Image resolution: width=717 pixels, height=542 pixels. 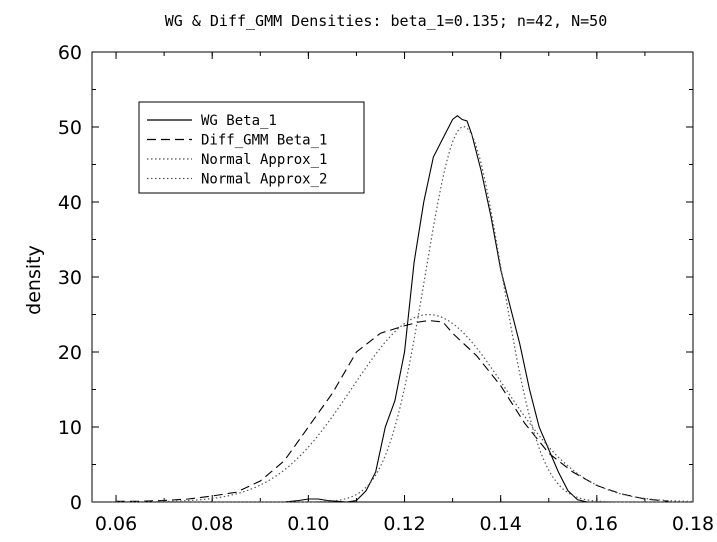 I want to click on x-tick-label: 0.06, so click(x=116, y=524).